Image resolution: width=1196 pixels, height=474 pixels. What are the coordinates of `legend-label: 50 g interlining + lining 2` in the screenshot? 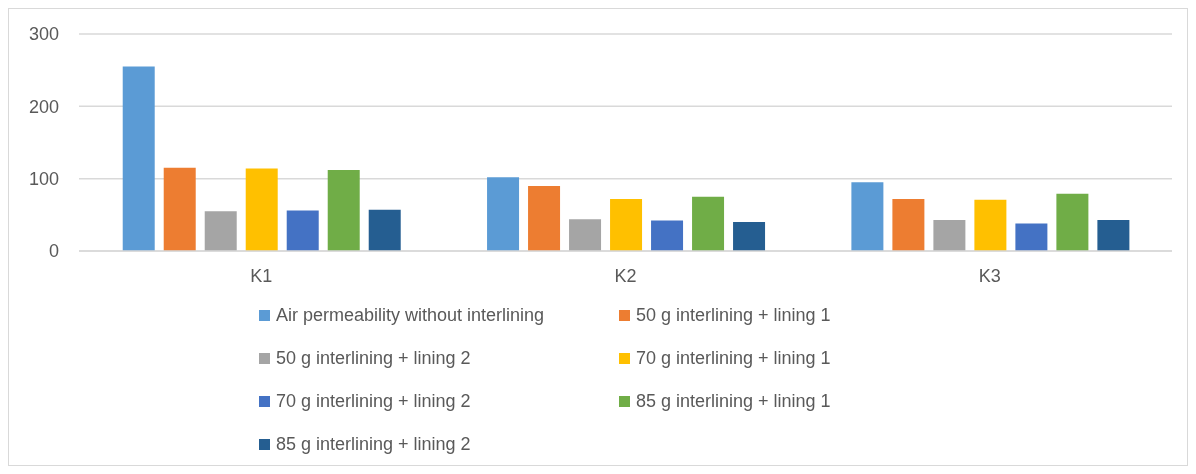 It's located at (373, 358).